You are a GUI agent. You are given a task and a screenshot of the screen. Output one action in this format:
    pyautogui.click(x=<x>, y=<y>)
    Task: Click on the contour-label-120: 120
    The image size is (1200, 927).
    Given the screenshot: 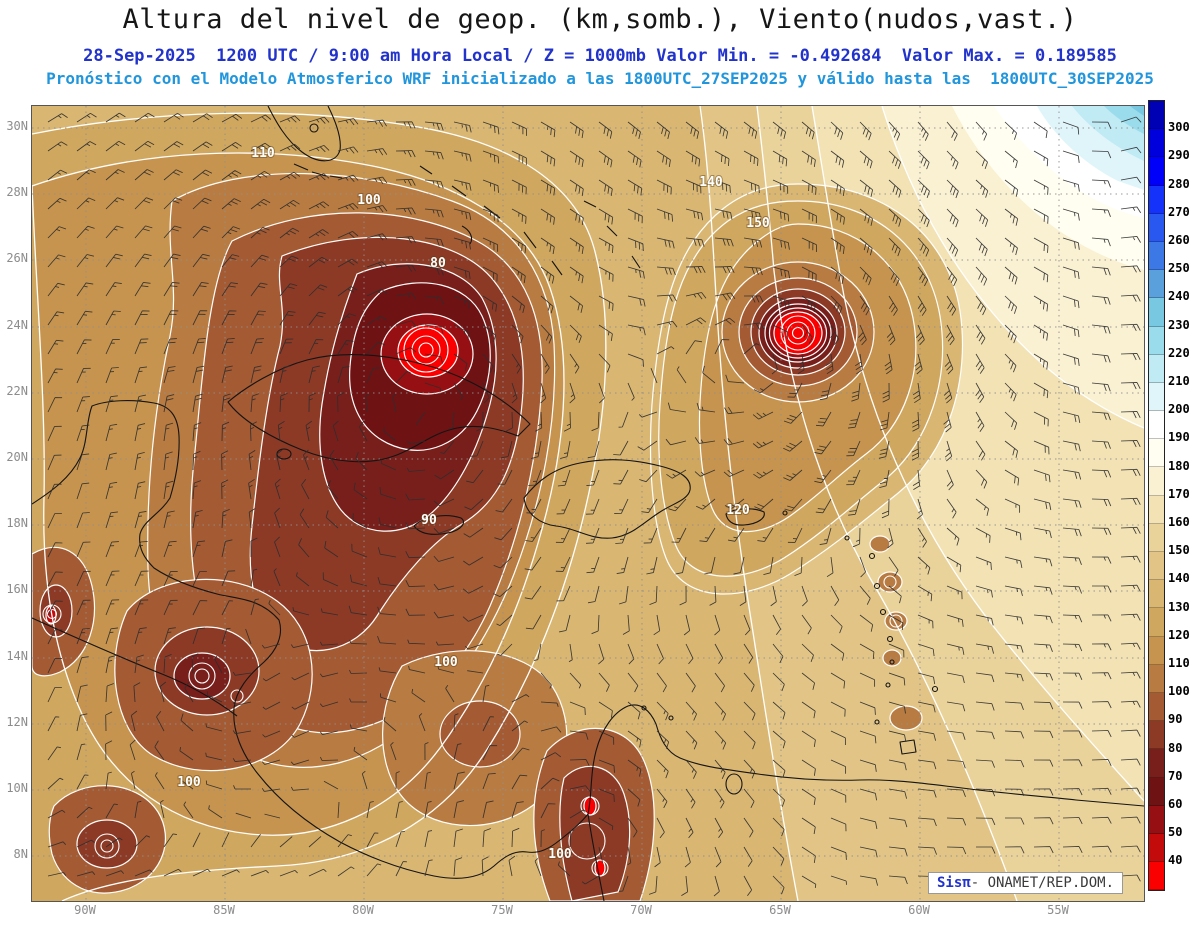 What is the action you would take?
    pyautogui.click(x=738, y=510)
    